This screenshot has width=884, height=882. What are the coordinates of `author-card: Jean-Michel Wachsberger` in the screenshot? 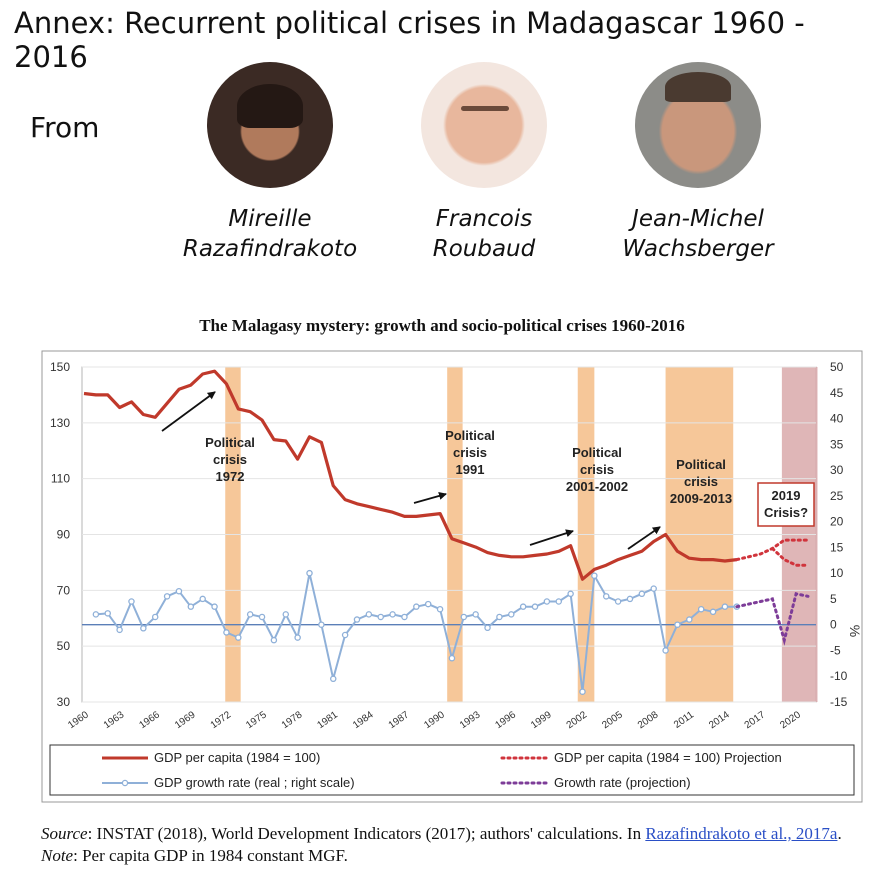 It's located at (698, 163).